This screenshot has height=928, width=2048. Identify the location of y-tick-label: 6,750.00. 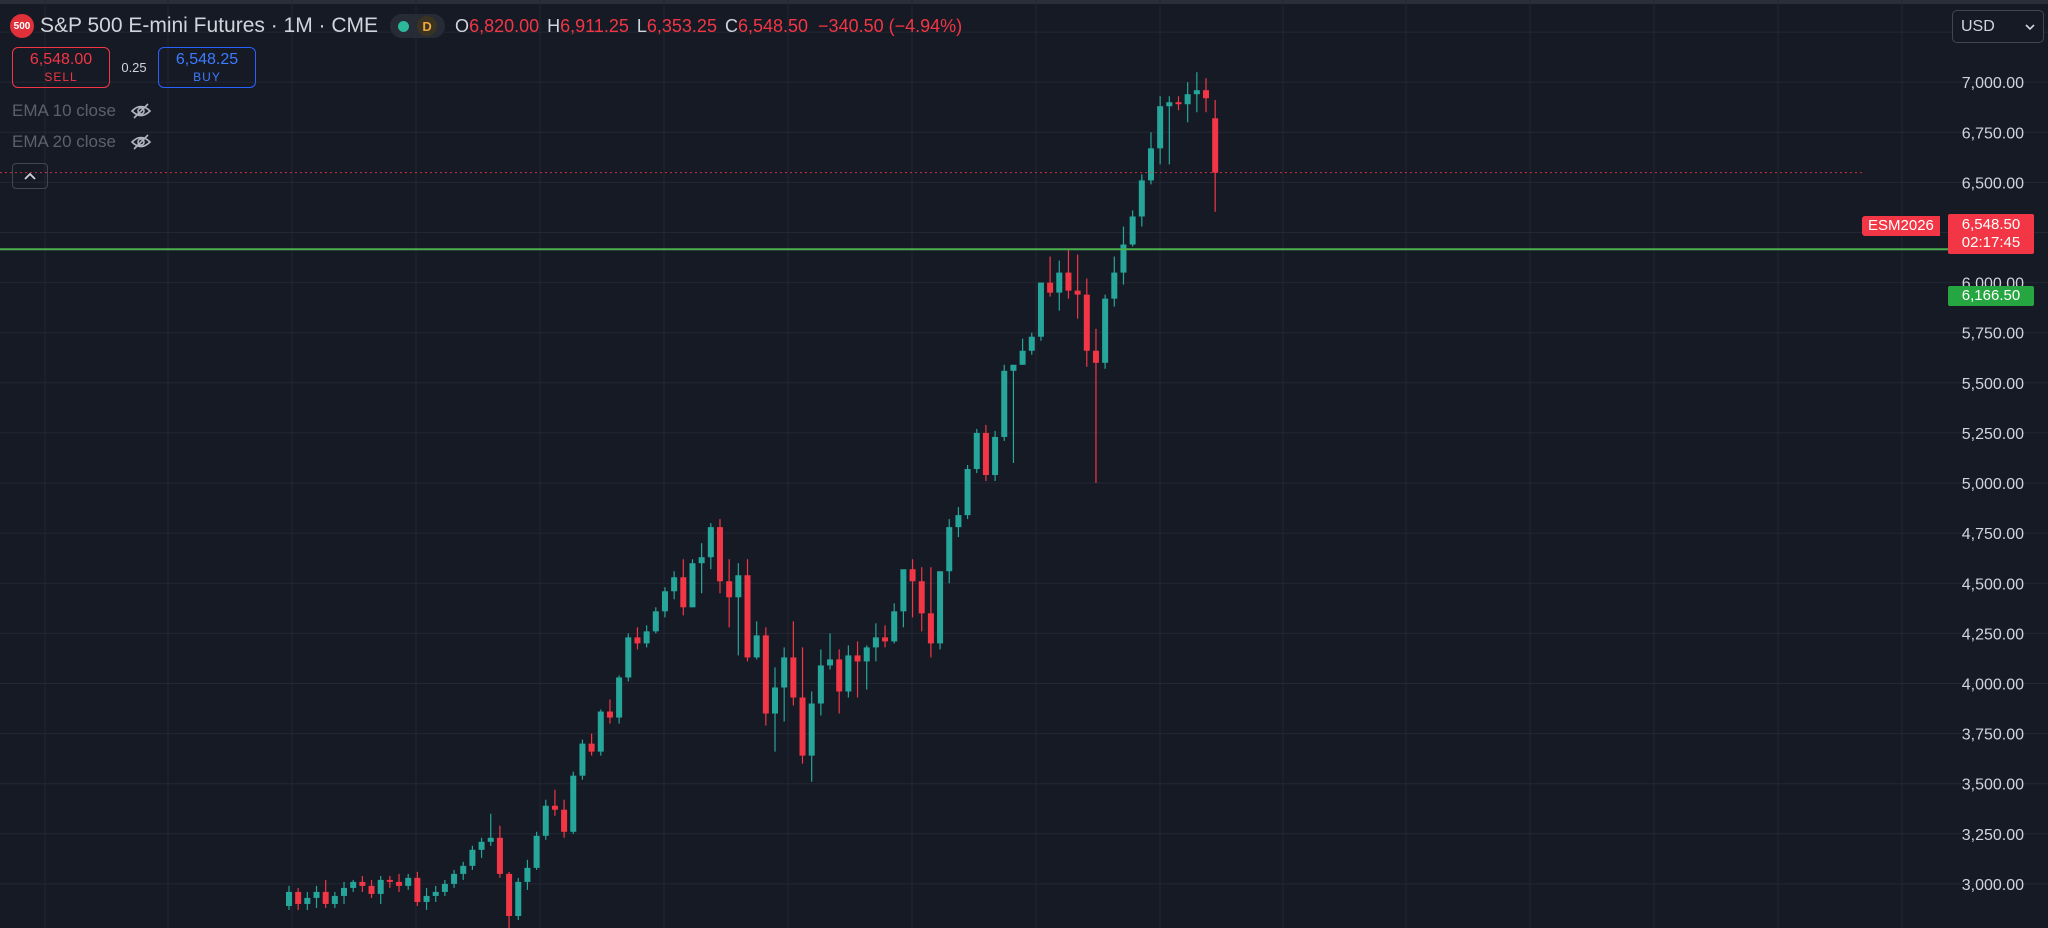
(1993, 133).